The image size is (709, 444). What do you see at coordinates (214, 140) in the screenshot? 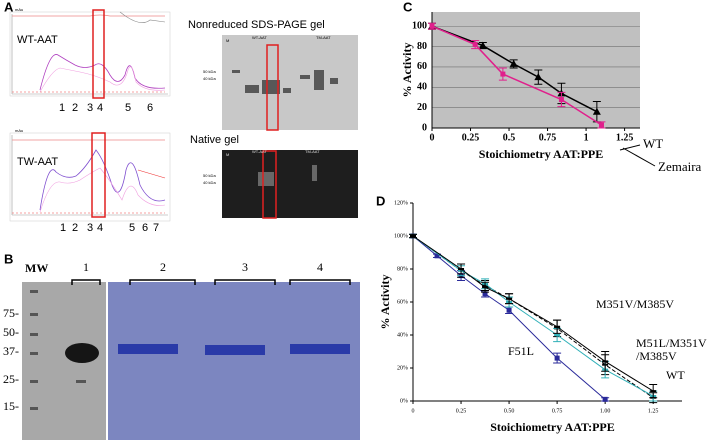
I see `gel-title: Native gel` at bounding box center [214, 140].